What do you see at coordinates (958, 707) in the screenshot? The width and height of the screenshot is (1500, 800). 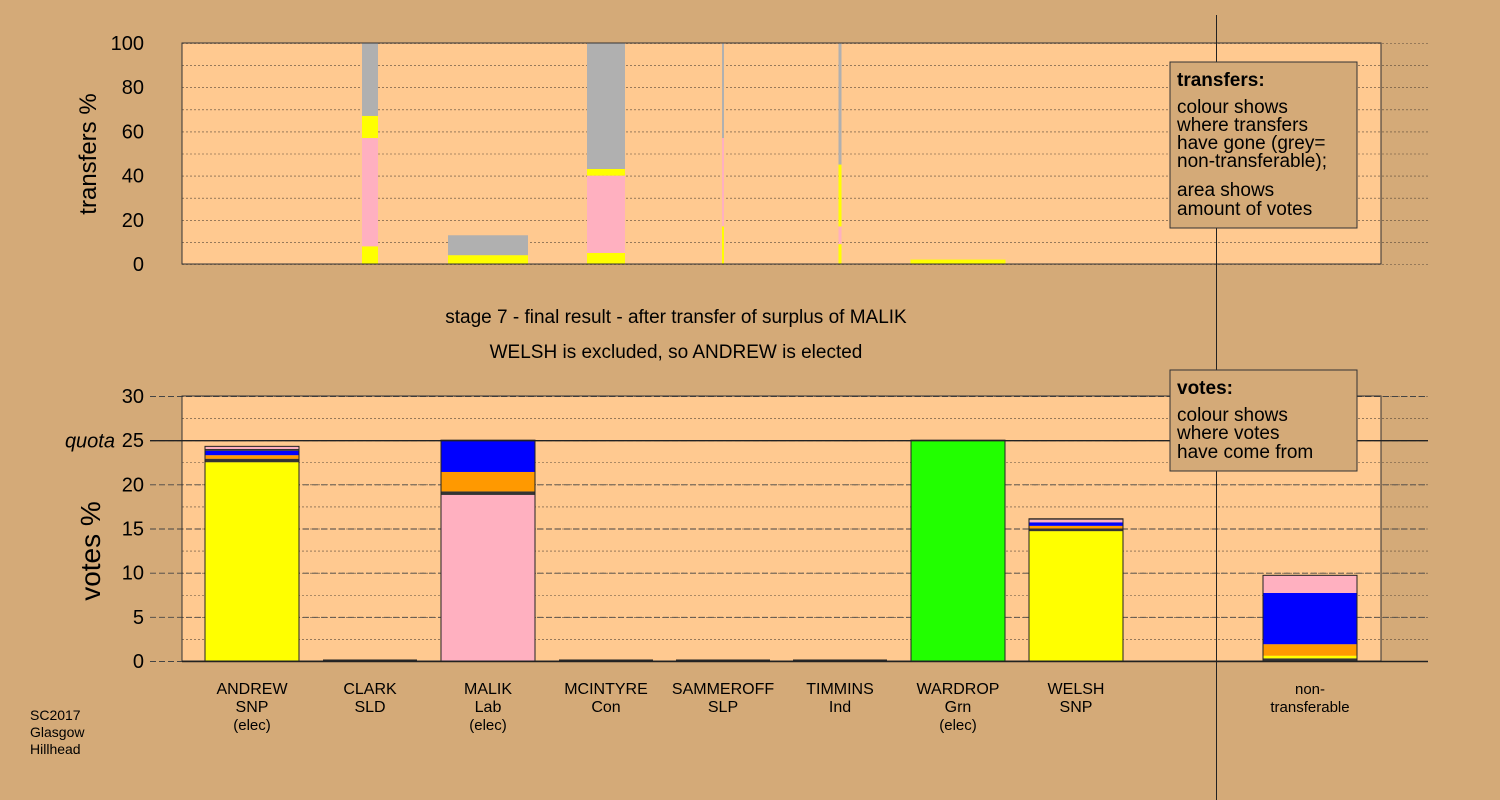 I see `candidate-label-wardrop: Grn` at bounding box center [958, 707].